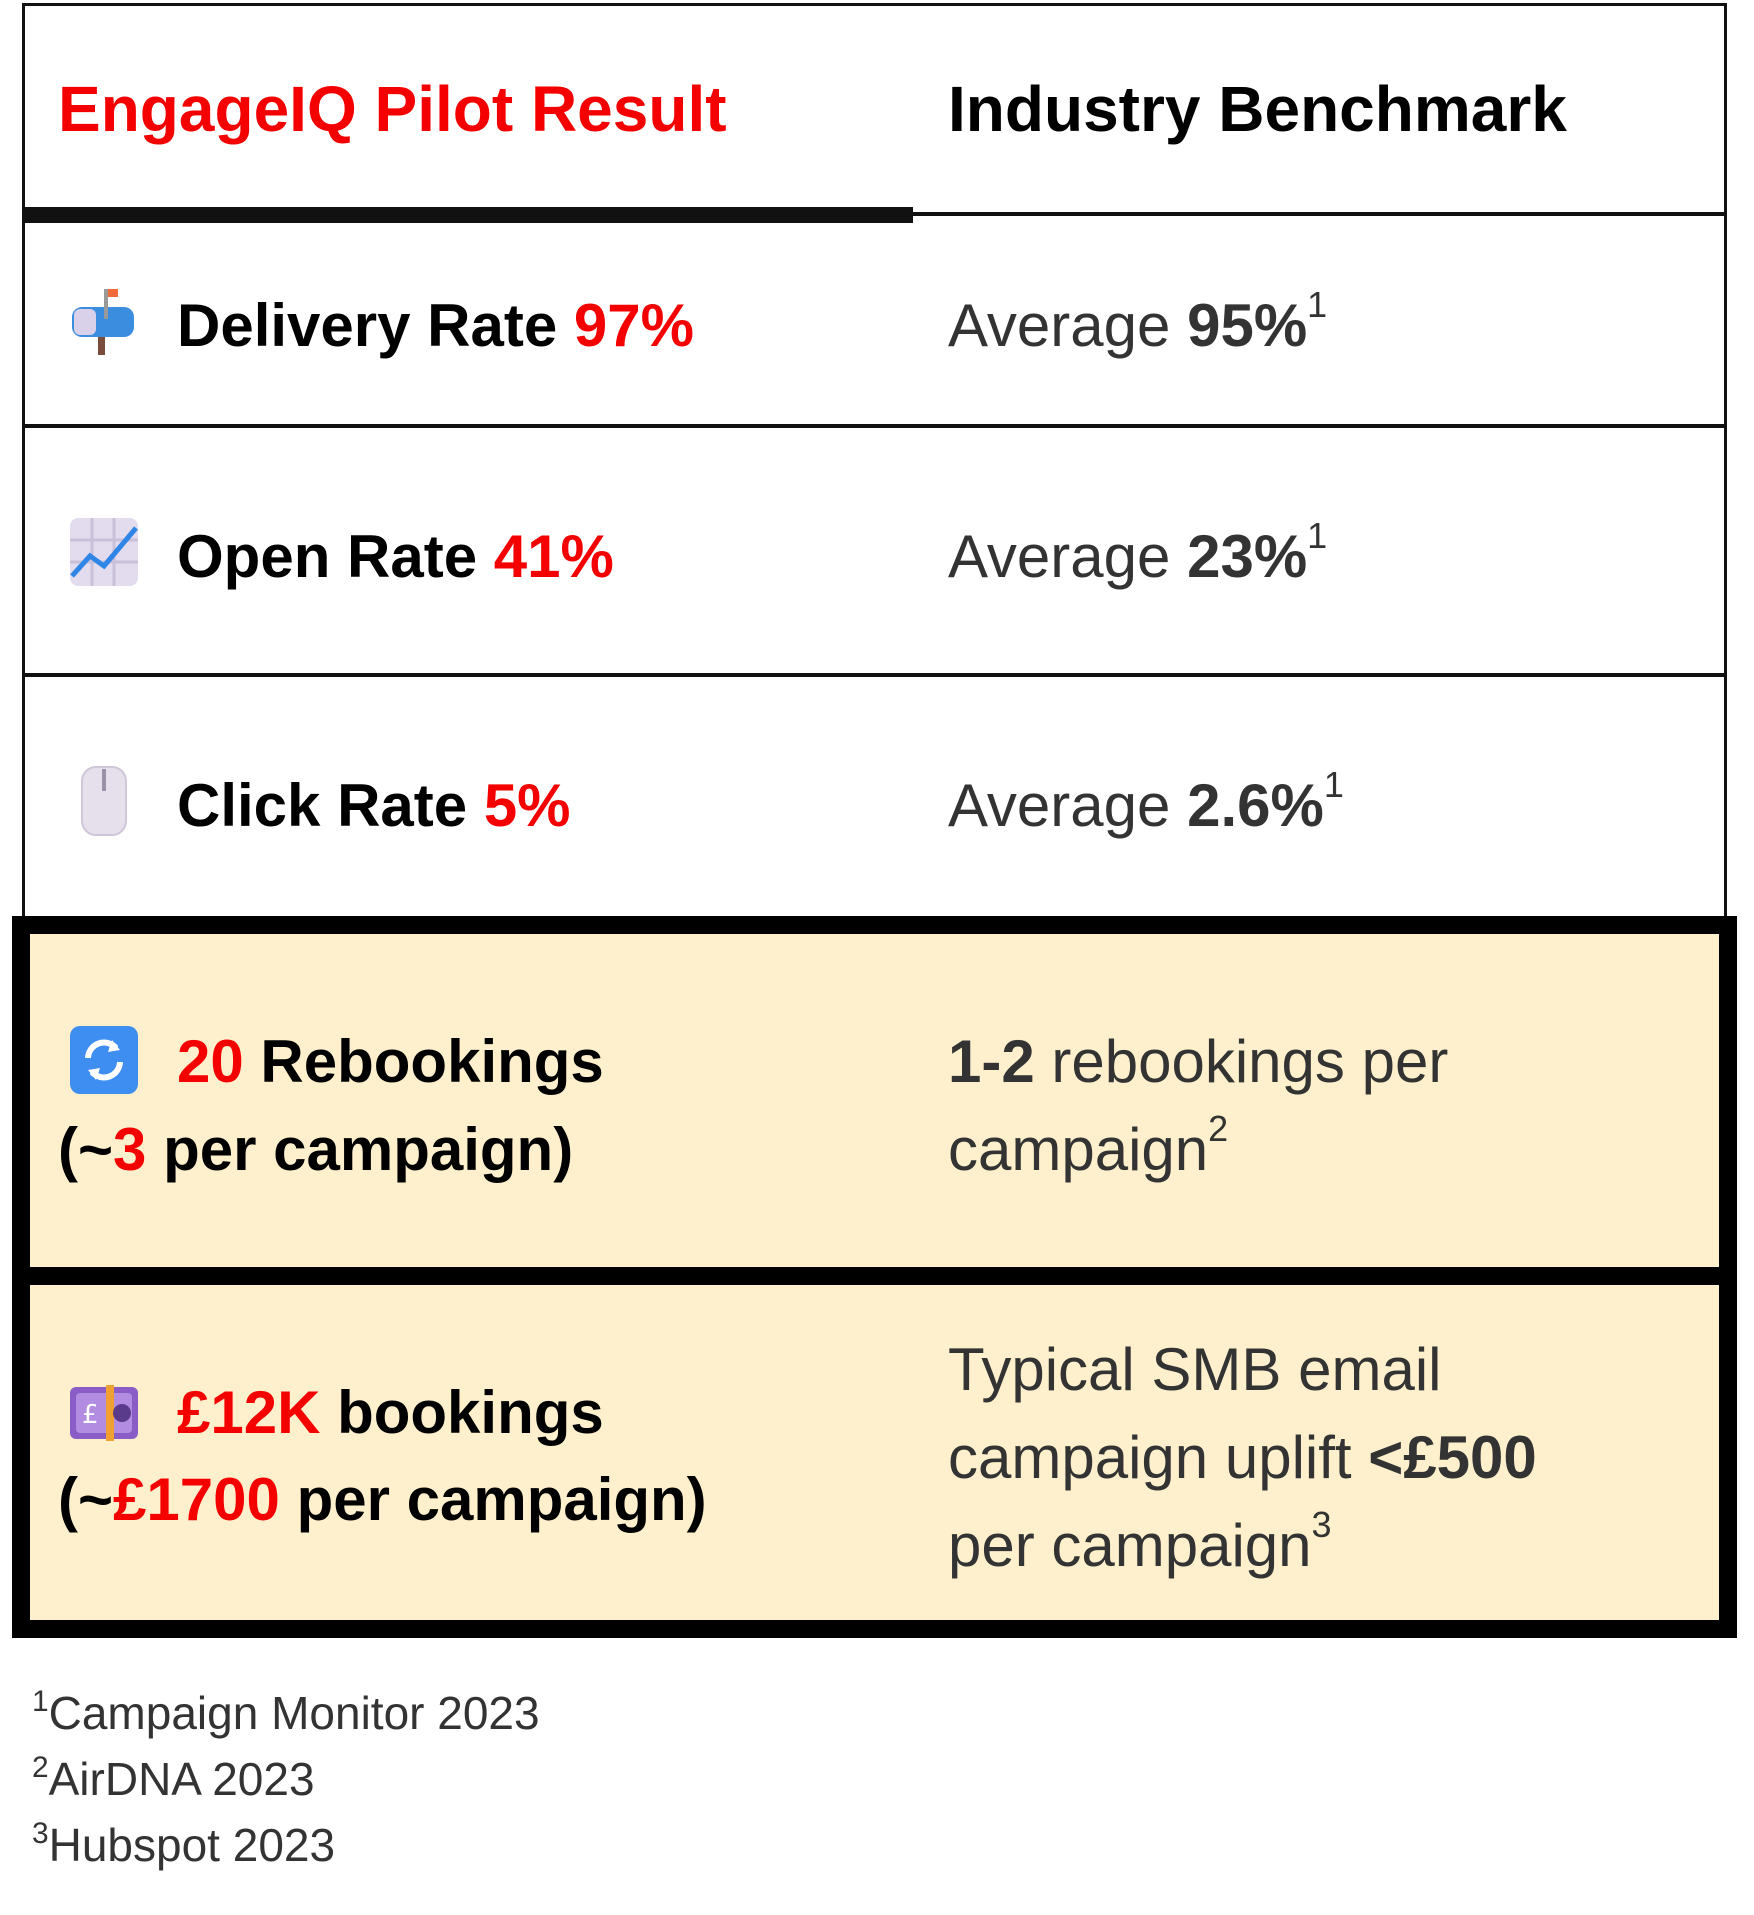 This screenshot has height=1915, width=1754. What do you see at coordinates (1140, 1541) in the screenshot?
I see `bookings-benchmark-line3: per campaign3` at bounding box center [1140, 1541].